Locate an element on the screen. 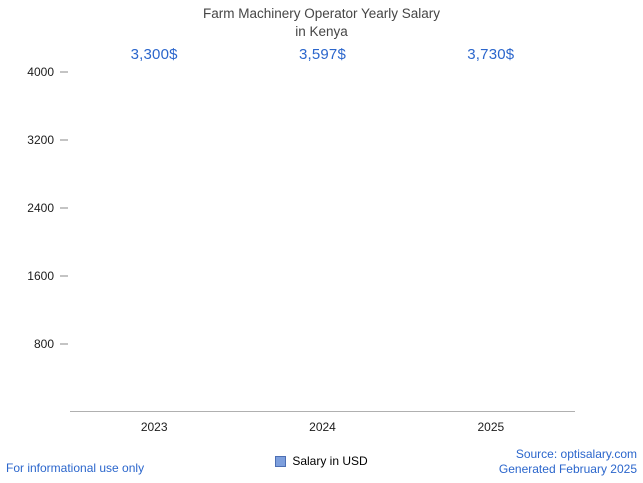 The height and width of the screenshot is (483, 643). disclaimer-text: For informational use only is located at coordinates (75, 468).